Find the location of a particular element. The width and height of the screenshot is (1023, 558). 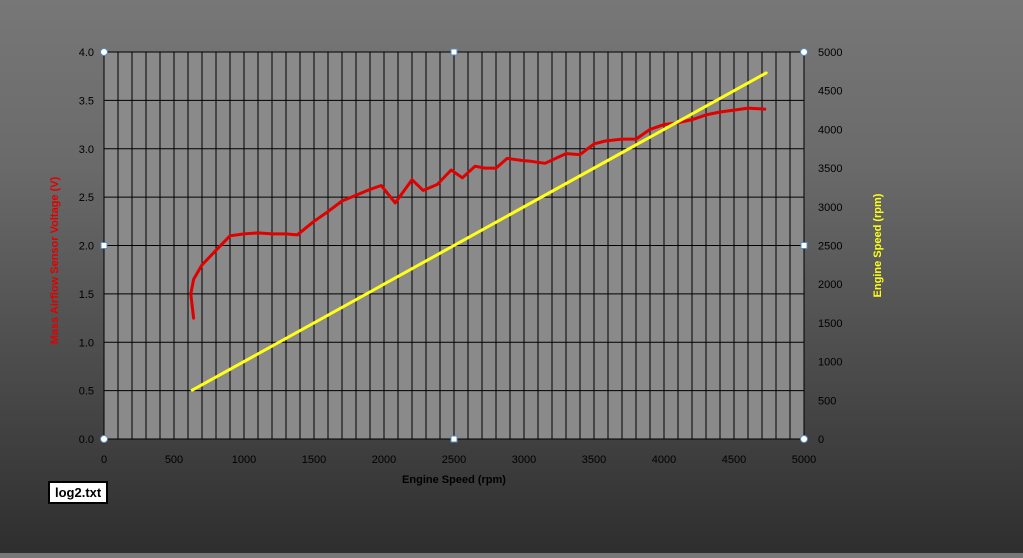

x-tick-label: 3500 is located at coordinates (594, 460).